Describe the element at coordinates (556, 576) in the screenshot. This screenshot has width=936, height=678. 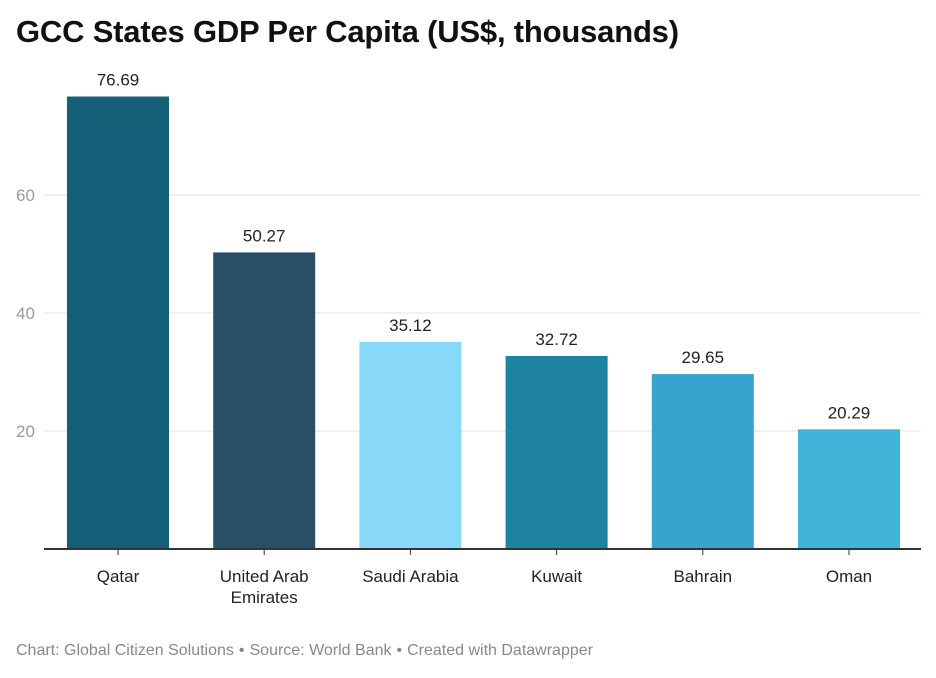
I see `x-tick-label: Kuwait` at that location.